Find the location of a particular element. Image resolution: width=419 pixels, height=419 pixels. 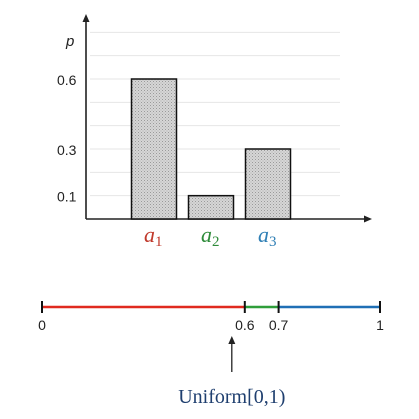

tick-label: 1 is located at coordinates (380, 325).